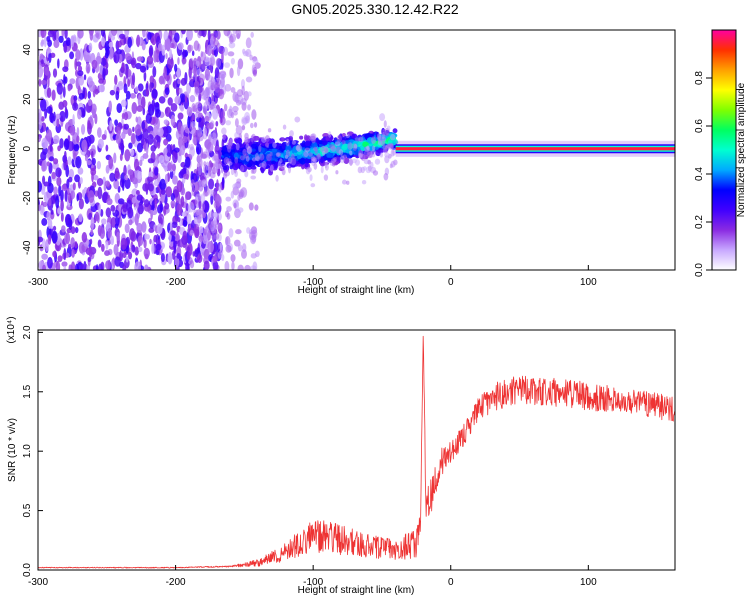  I want to click on y-tick-label: 20, so click(27, 99).